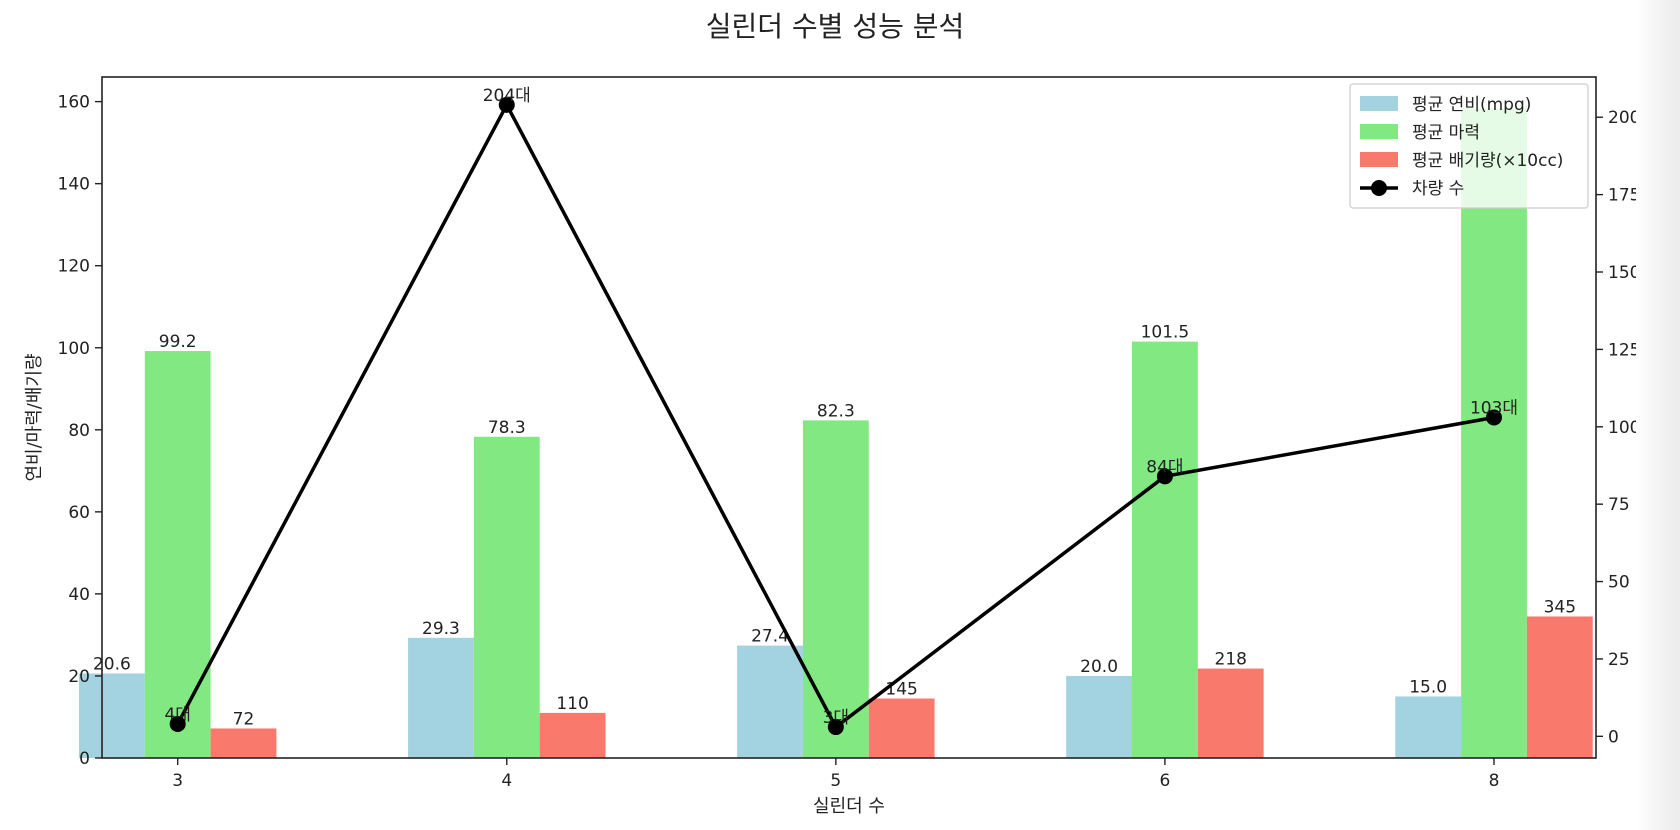 The image size is (1680, 830). I want to click on bar-data-label: 110, so click(572, 704).